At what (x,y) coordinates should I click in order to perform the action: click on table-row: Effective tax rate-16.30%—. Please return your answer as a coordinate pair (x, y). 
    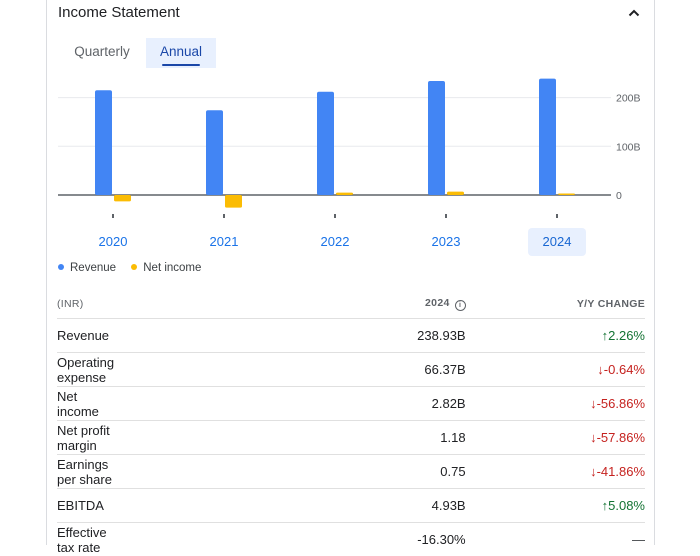
    Looking at the image, I should click on (351, 539).